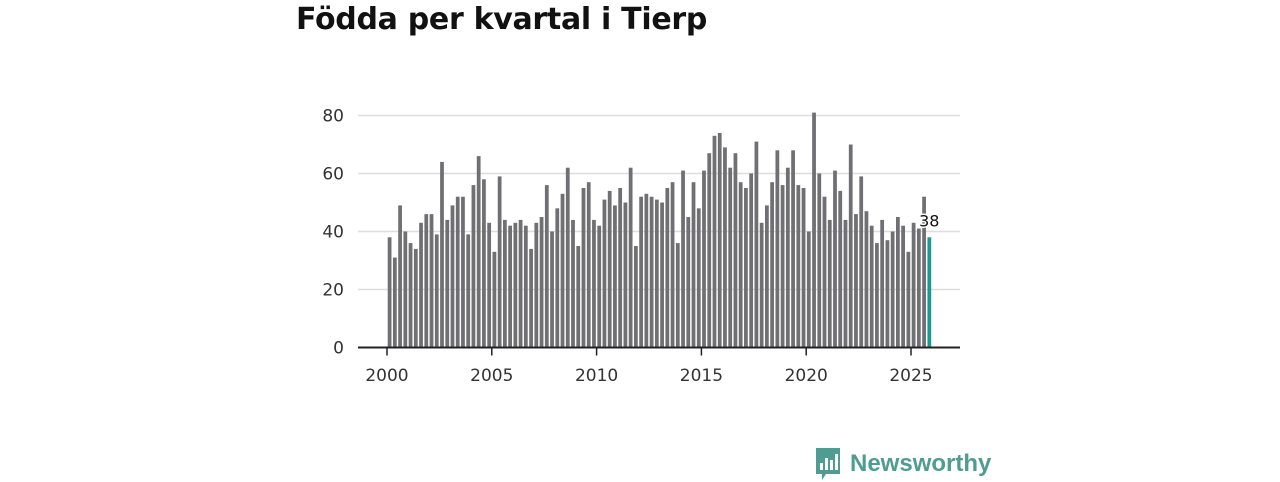 This screenshot has height=482, width=1280. Describe the element at coordinates (806, 376) in the screenshot. I see `x-tick-label: 2020` at that location.